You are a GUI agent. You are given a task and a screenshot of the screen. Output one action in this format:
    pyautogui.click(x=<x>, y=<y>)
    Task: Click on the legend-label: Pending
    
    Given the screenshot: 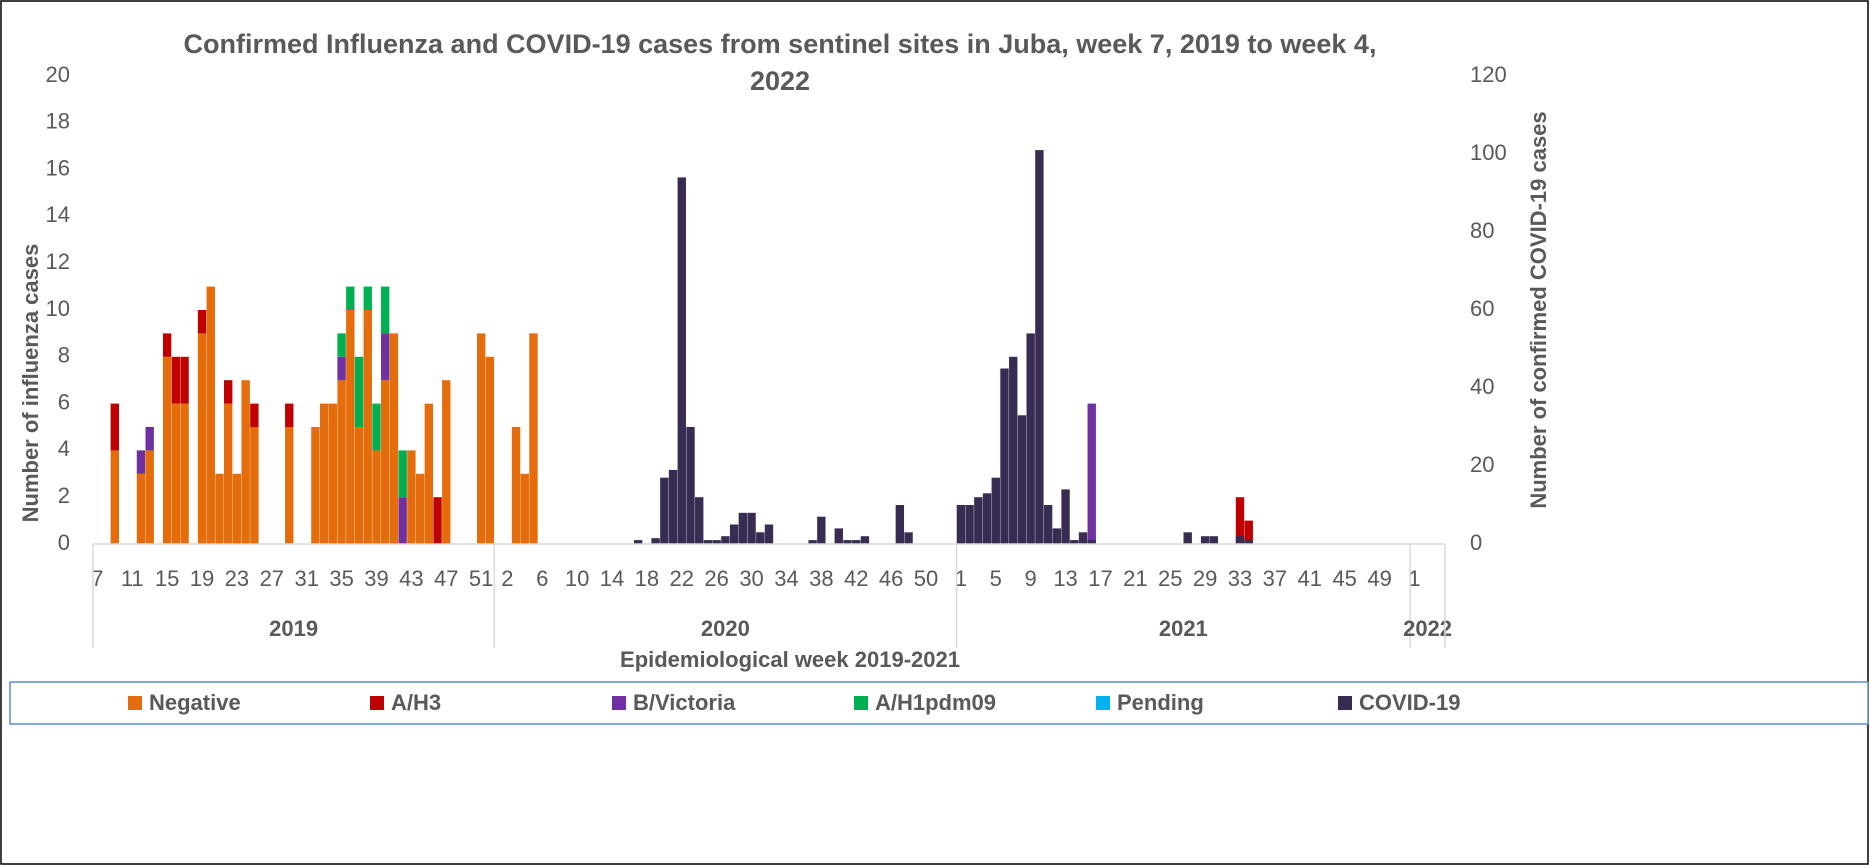 What is the action you would take?
    pyautogui.click(x=1160, y=702)
    